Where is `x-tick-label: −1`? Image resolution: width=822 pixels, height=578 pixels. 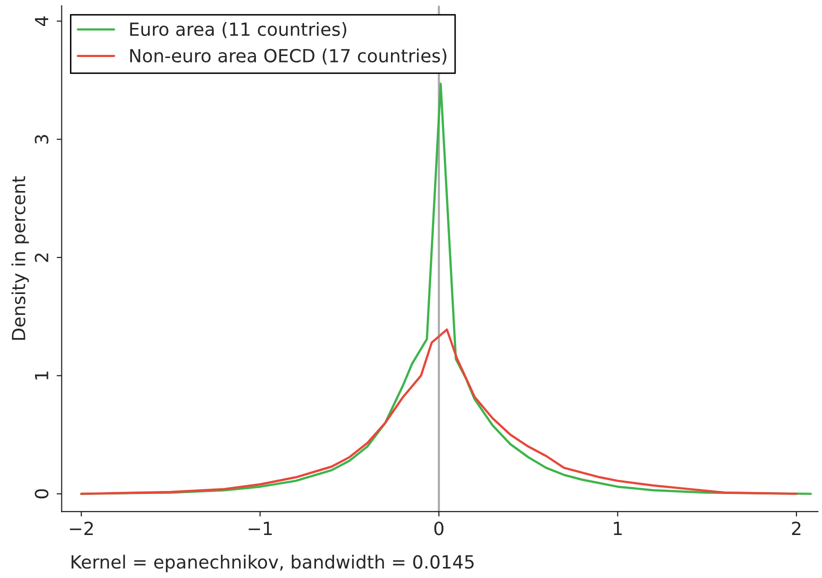 x-tick-label: −1 is located at coordinates (260, 528).